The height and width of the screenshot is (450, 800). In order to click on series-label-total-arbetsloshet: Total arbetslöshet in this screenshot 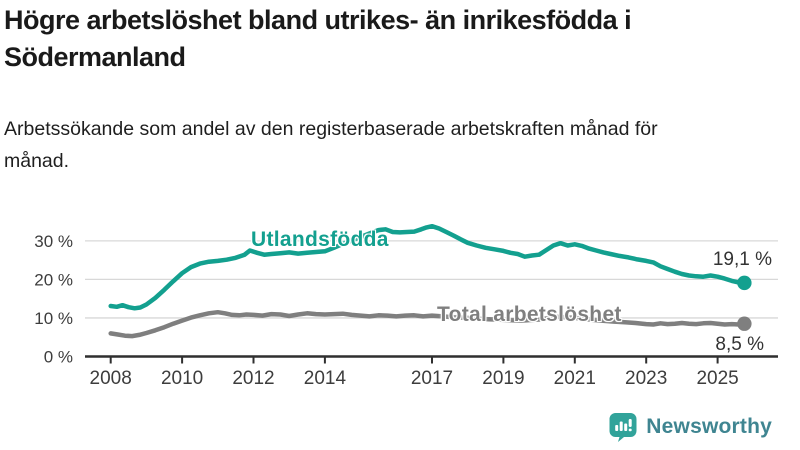, I will do `click(529, 314)`.